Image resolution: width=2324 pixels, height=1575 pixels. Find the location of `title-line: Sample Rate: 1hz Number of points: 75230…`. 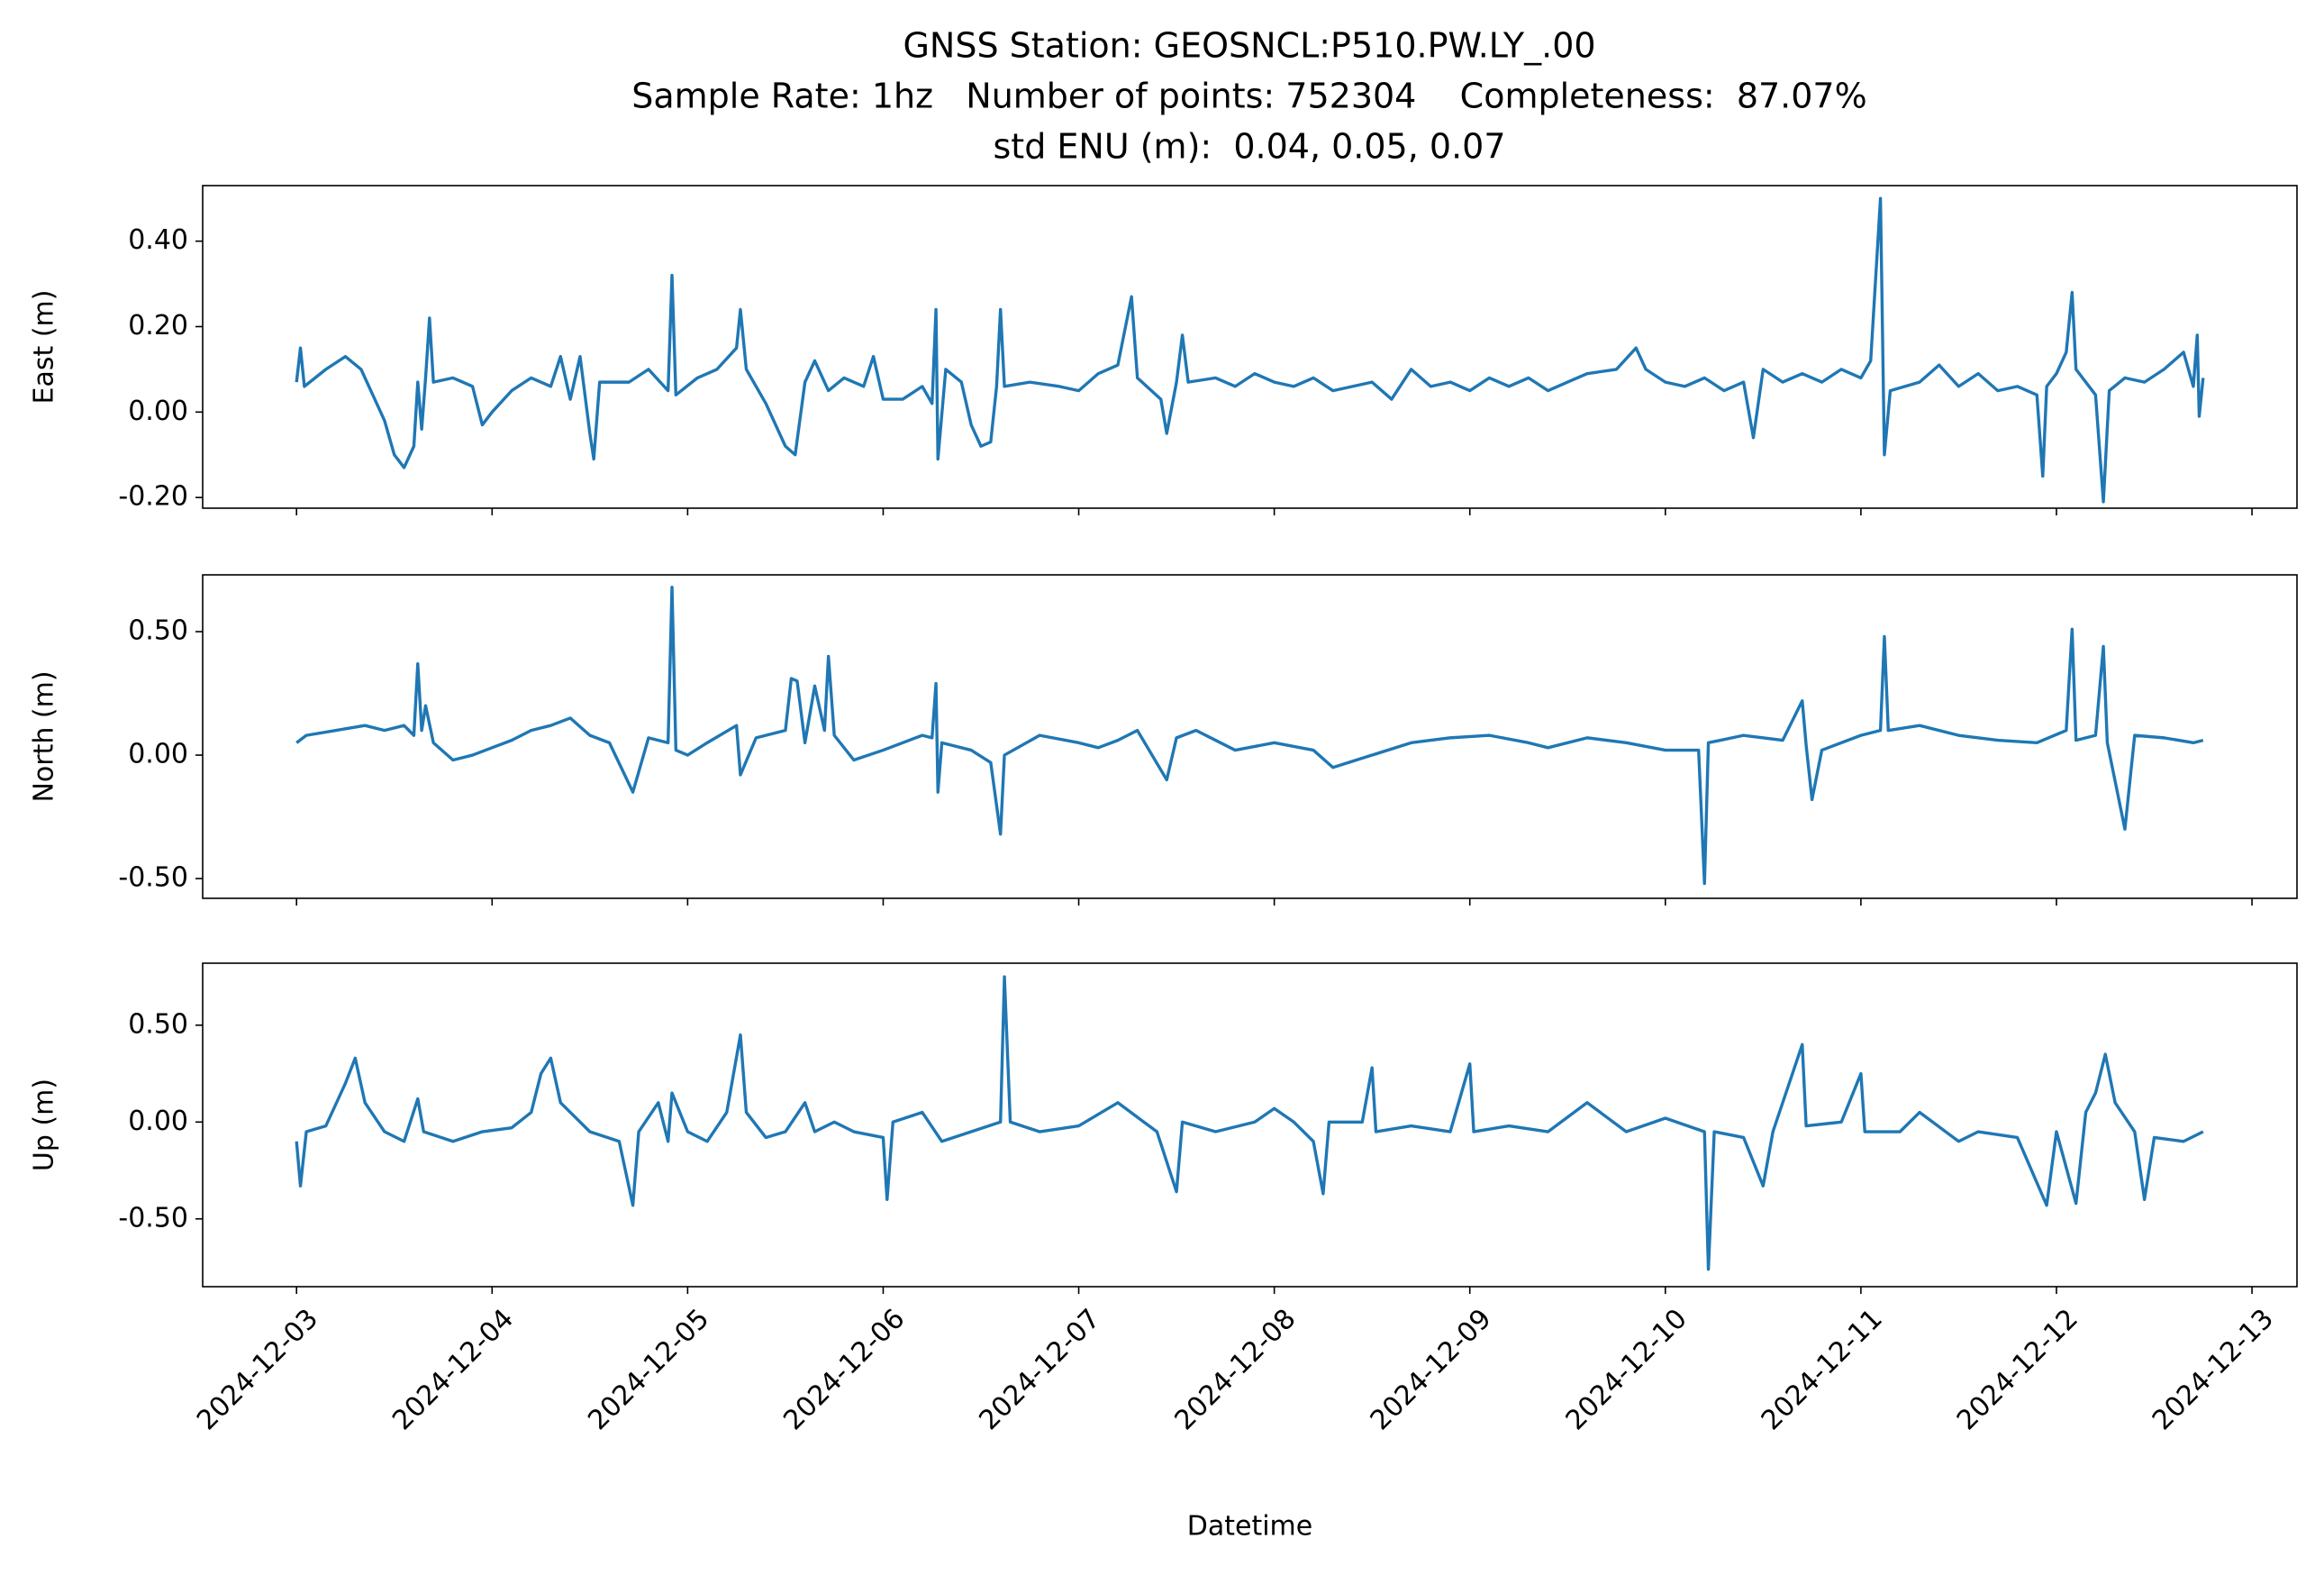

title-line: Sample Rate: 1hz Number of points: 75230… is located at coordinates (1249, 96).